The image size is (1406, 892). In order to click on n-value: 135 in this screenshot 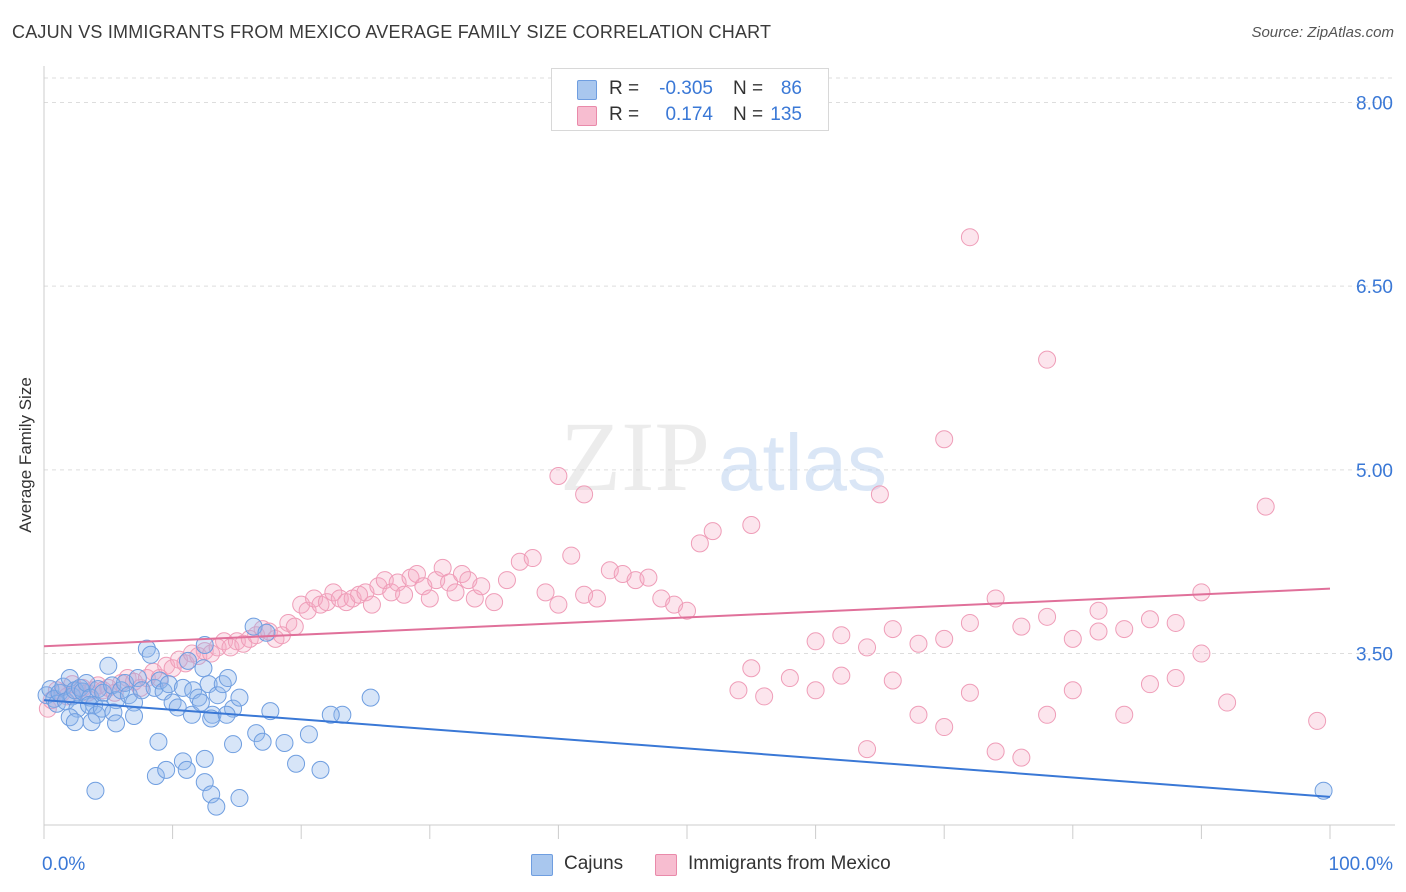, I will do `click(786, 114)`.